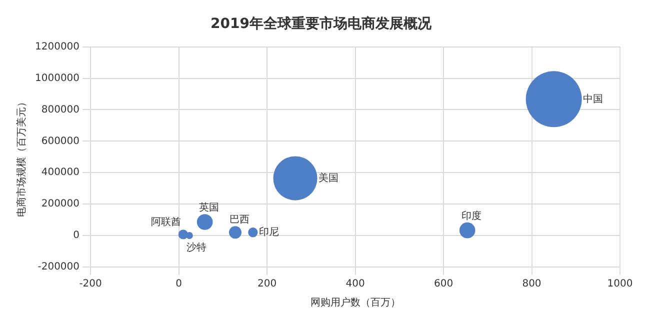 The image size is (656, 325). What do you see at coordinates (166, 222) in the screenshot?
I see `annotation: 阿联酋` at bounding box center [166, 222].